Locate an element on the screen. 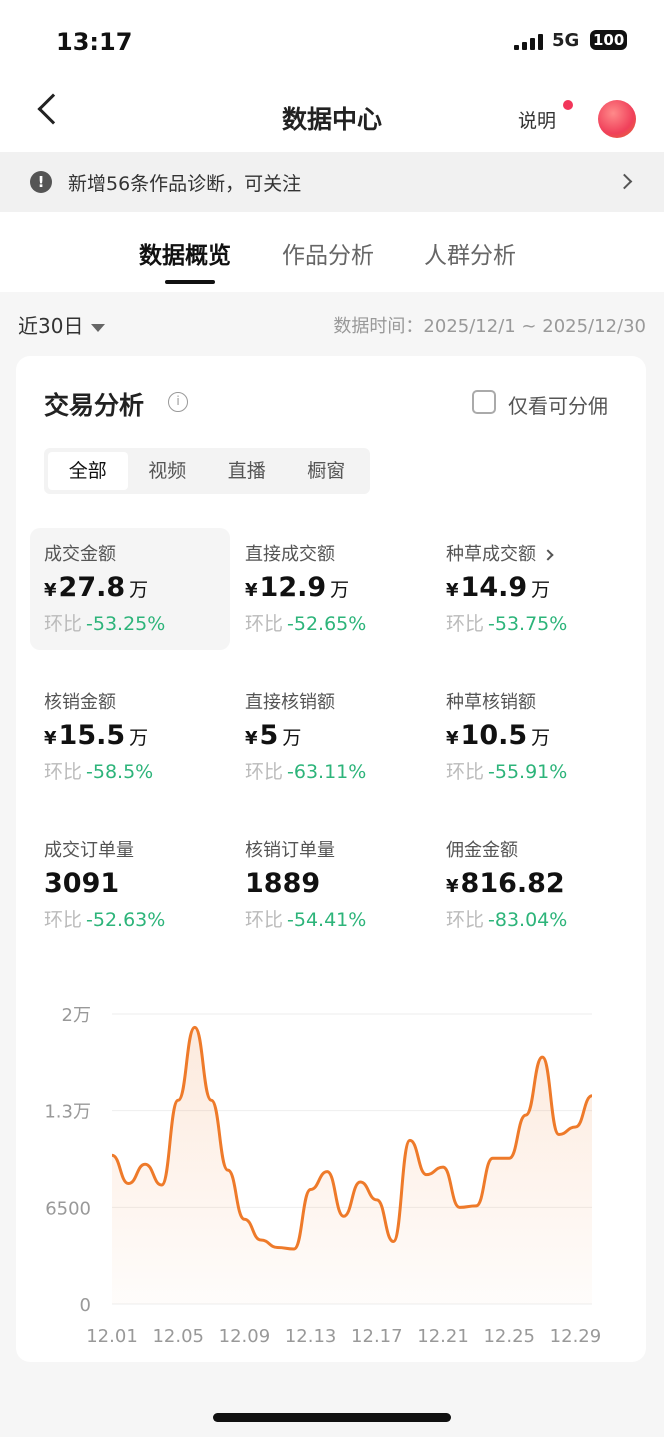  notification-dot is located at coordinates (568, 105).